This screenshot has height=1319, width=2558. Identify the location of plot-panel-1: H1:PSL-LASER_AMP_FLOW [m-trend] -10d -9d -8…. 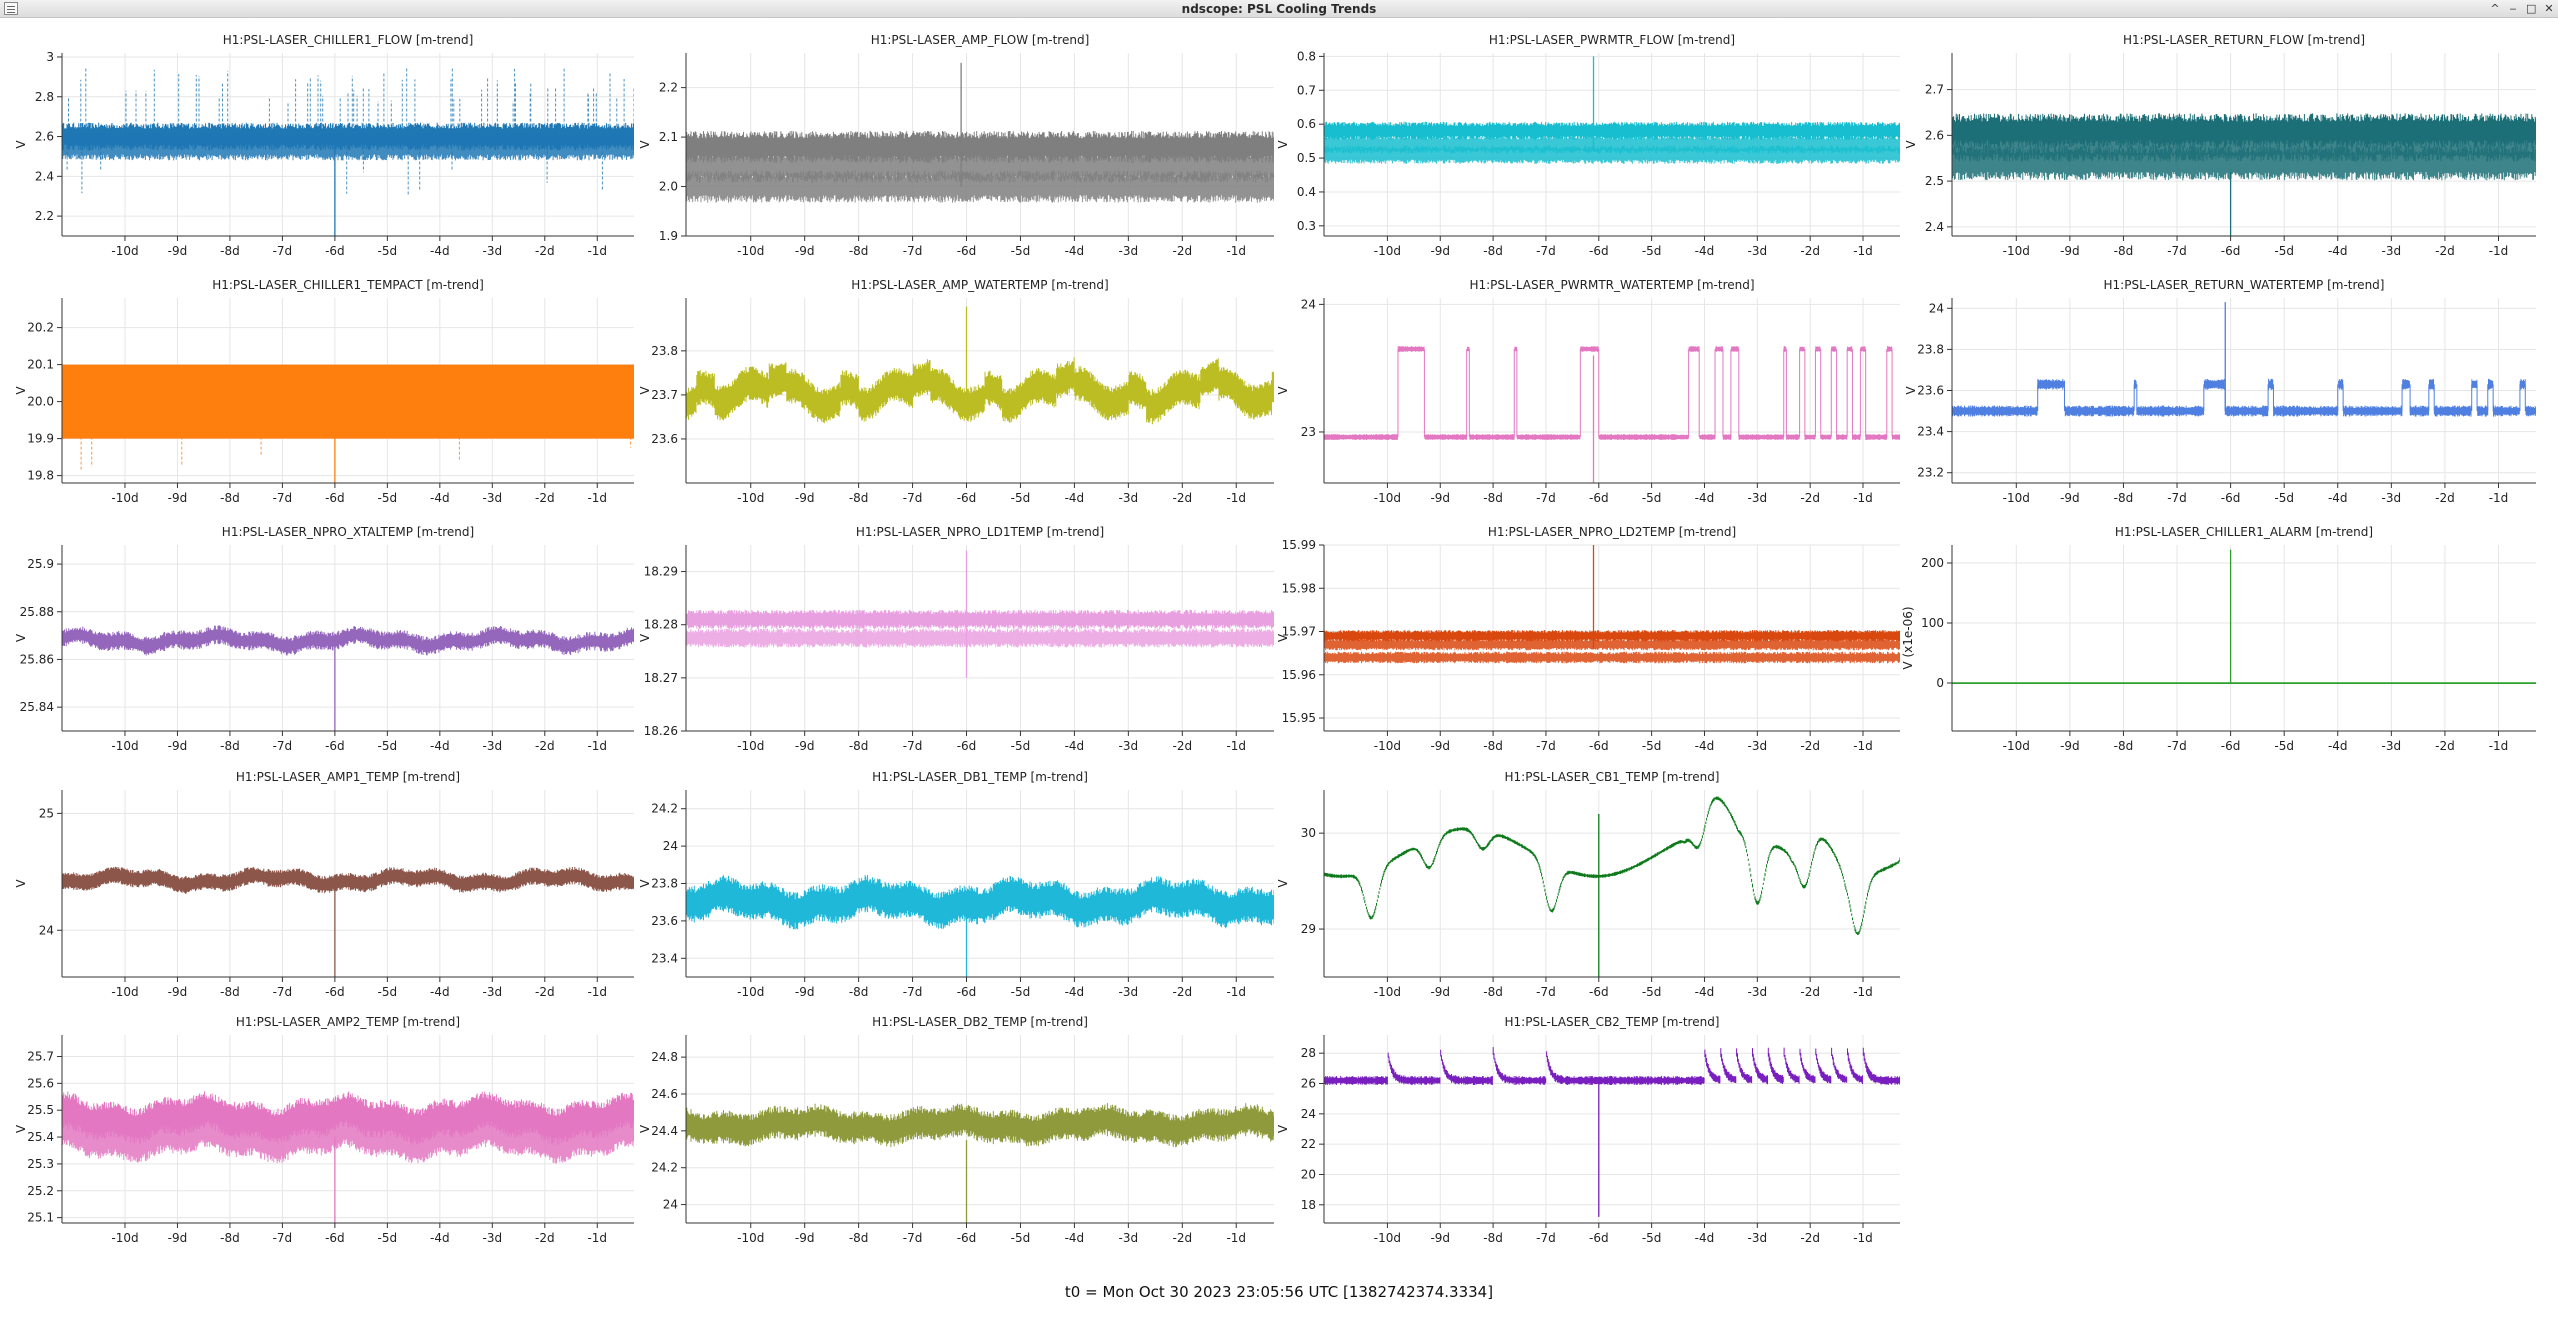
(956, 145).